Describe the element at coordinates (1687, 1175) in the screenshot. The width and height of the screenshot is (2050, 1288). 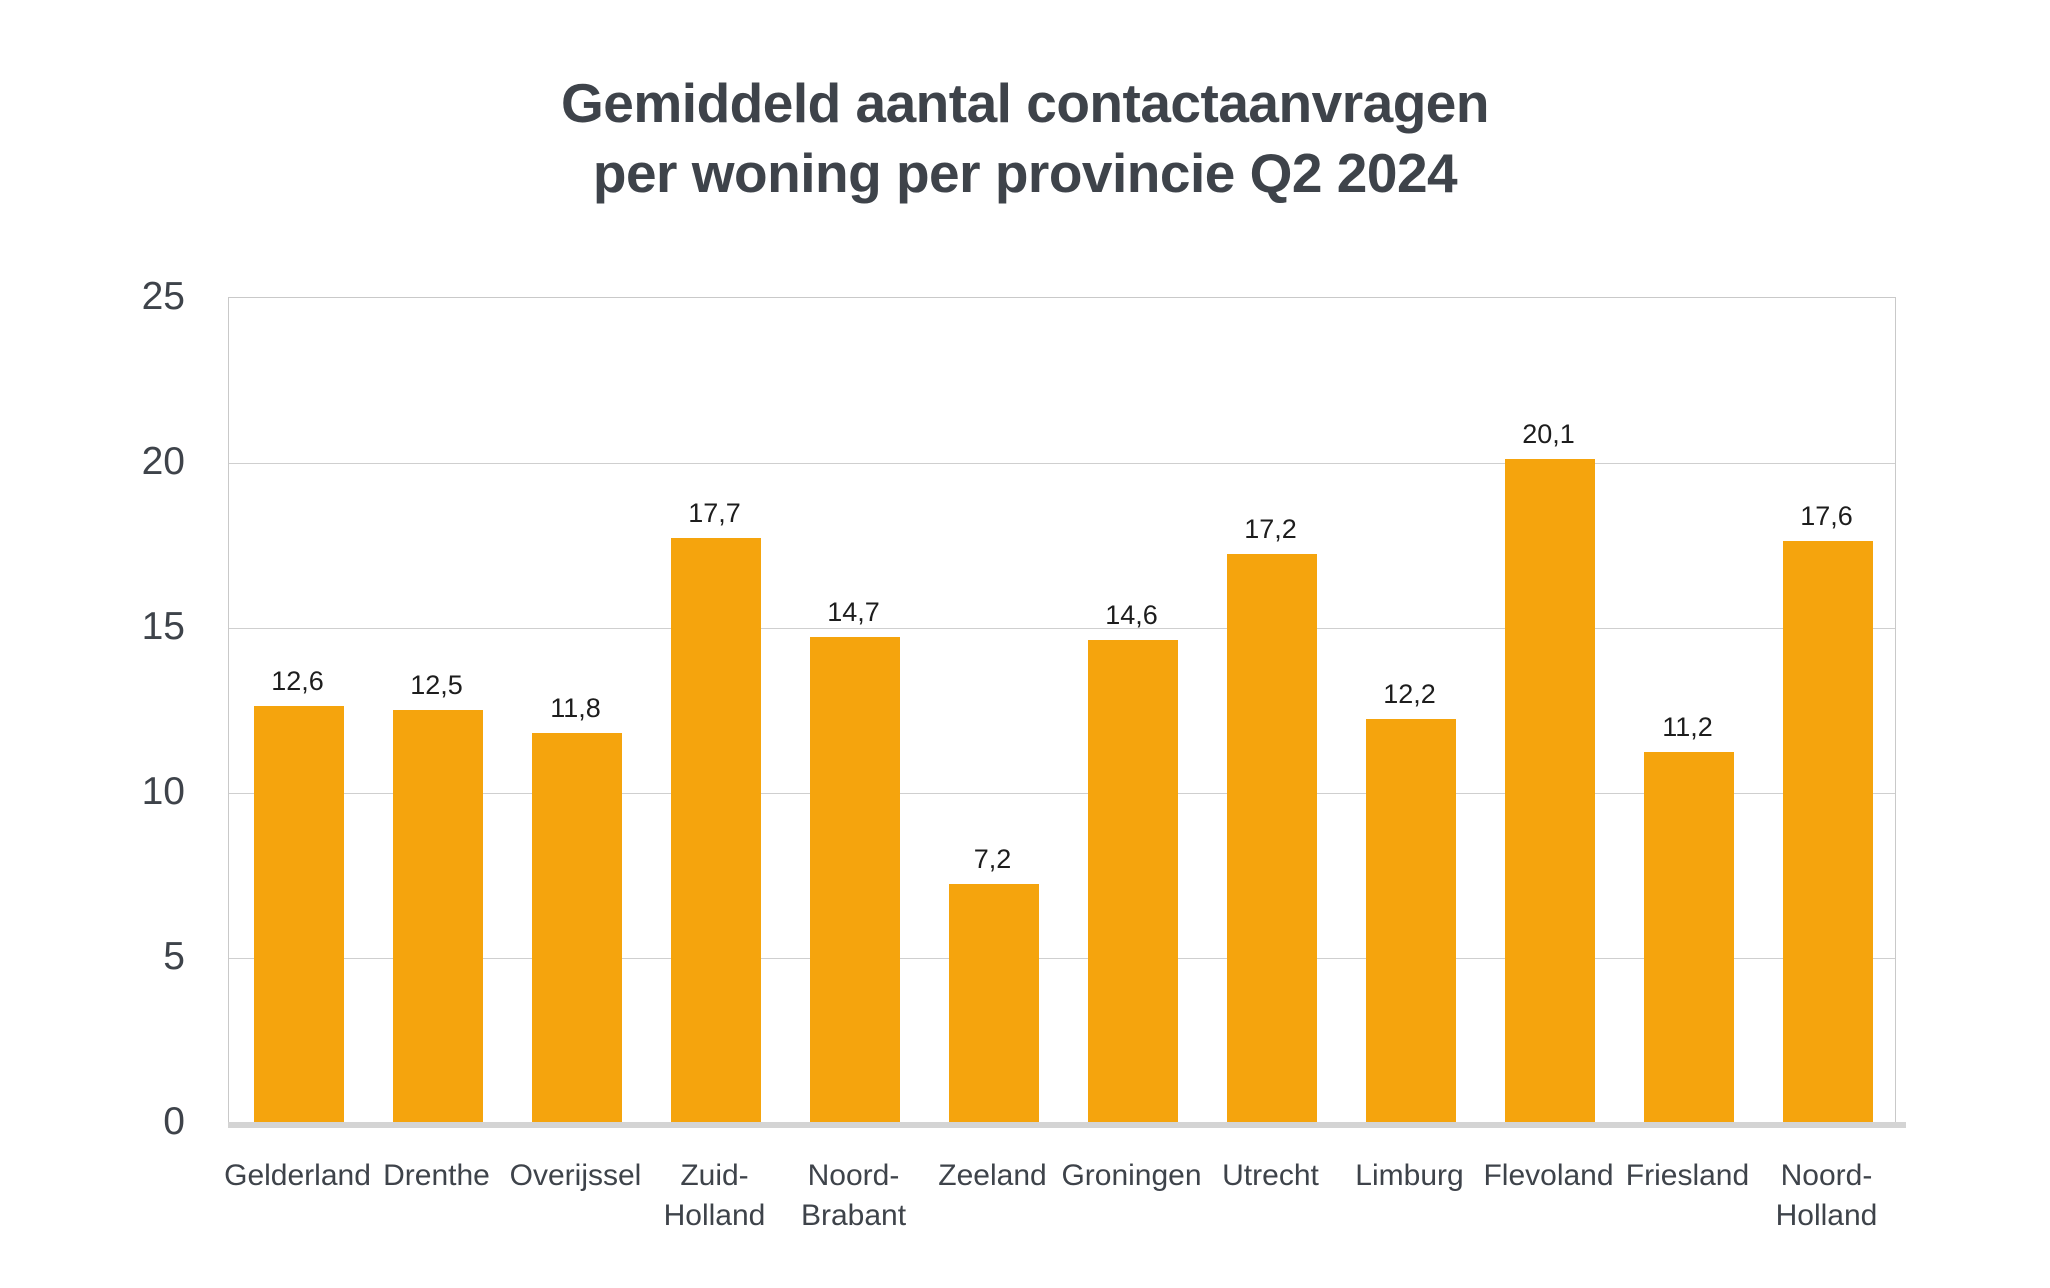
I see `x-axis-label-friesland: Friesland` at that location.